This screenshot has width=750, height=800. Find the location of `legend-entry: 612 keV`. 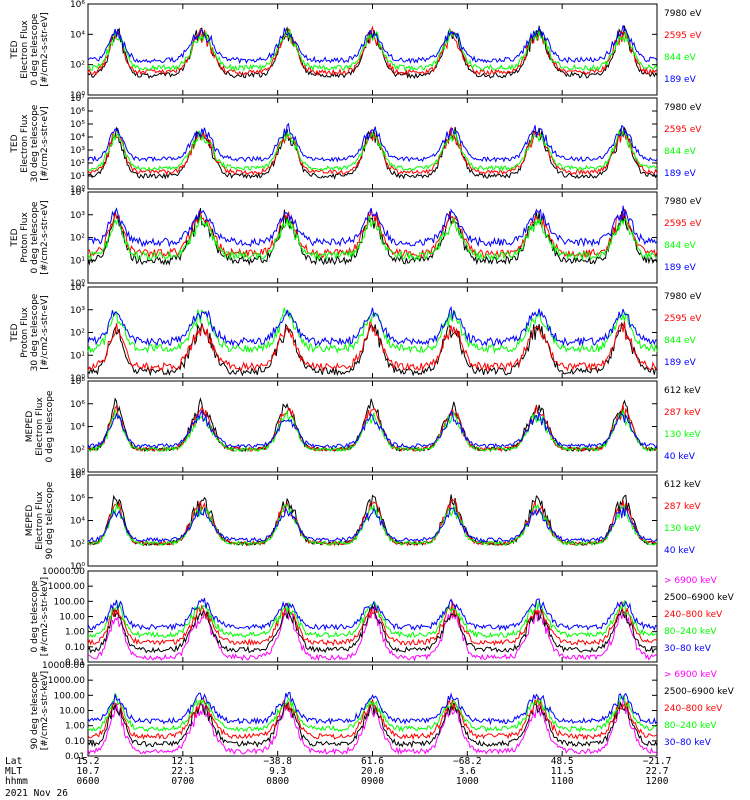

legend-entry: 612 keV is located at coordinates (682, 485).